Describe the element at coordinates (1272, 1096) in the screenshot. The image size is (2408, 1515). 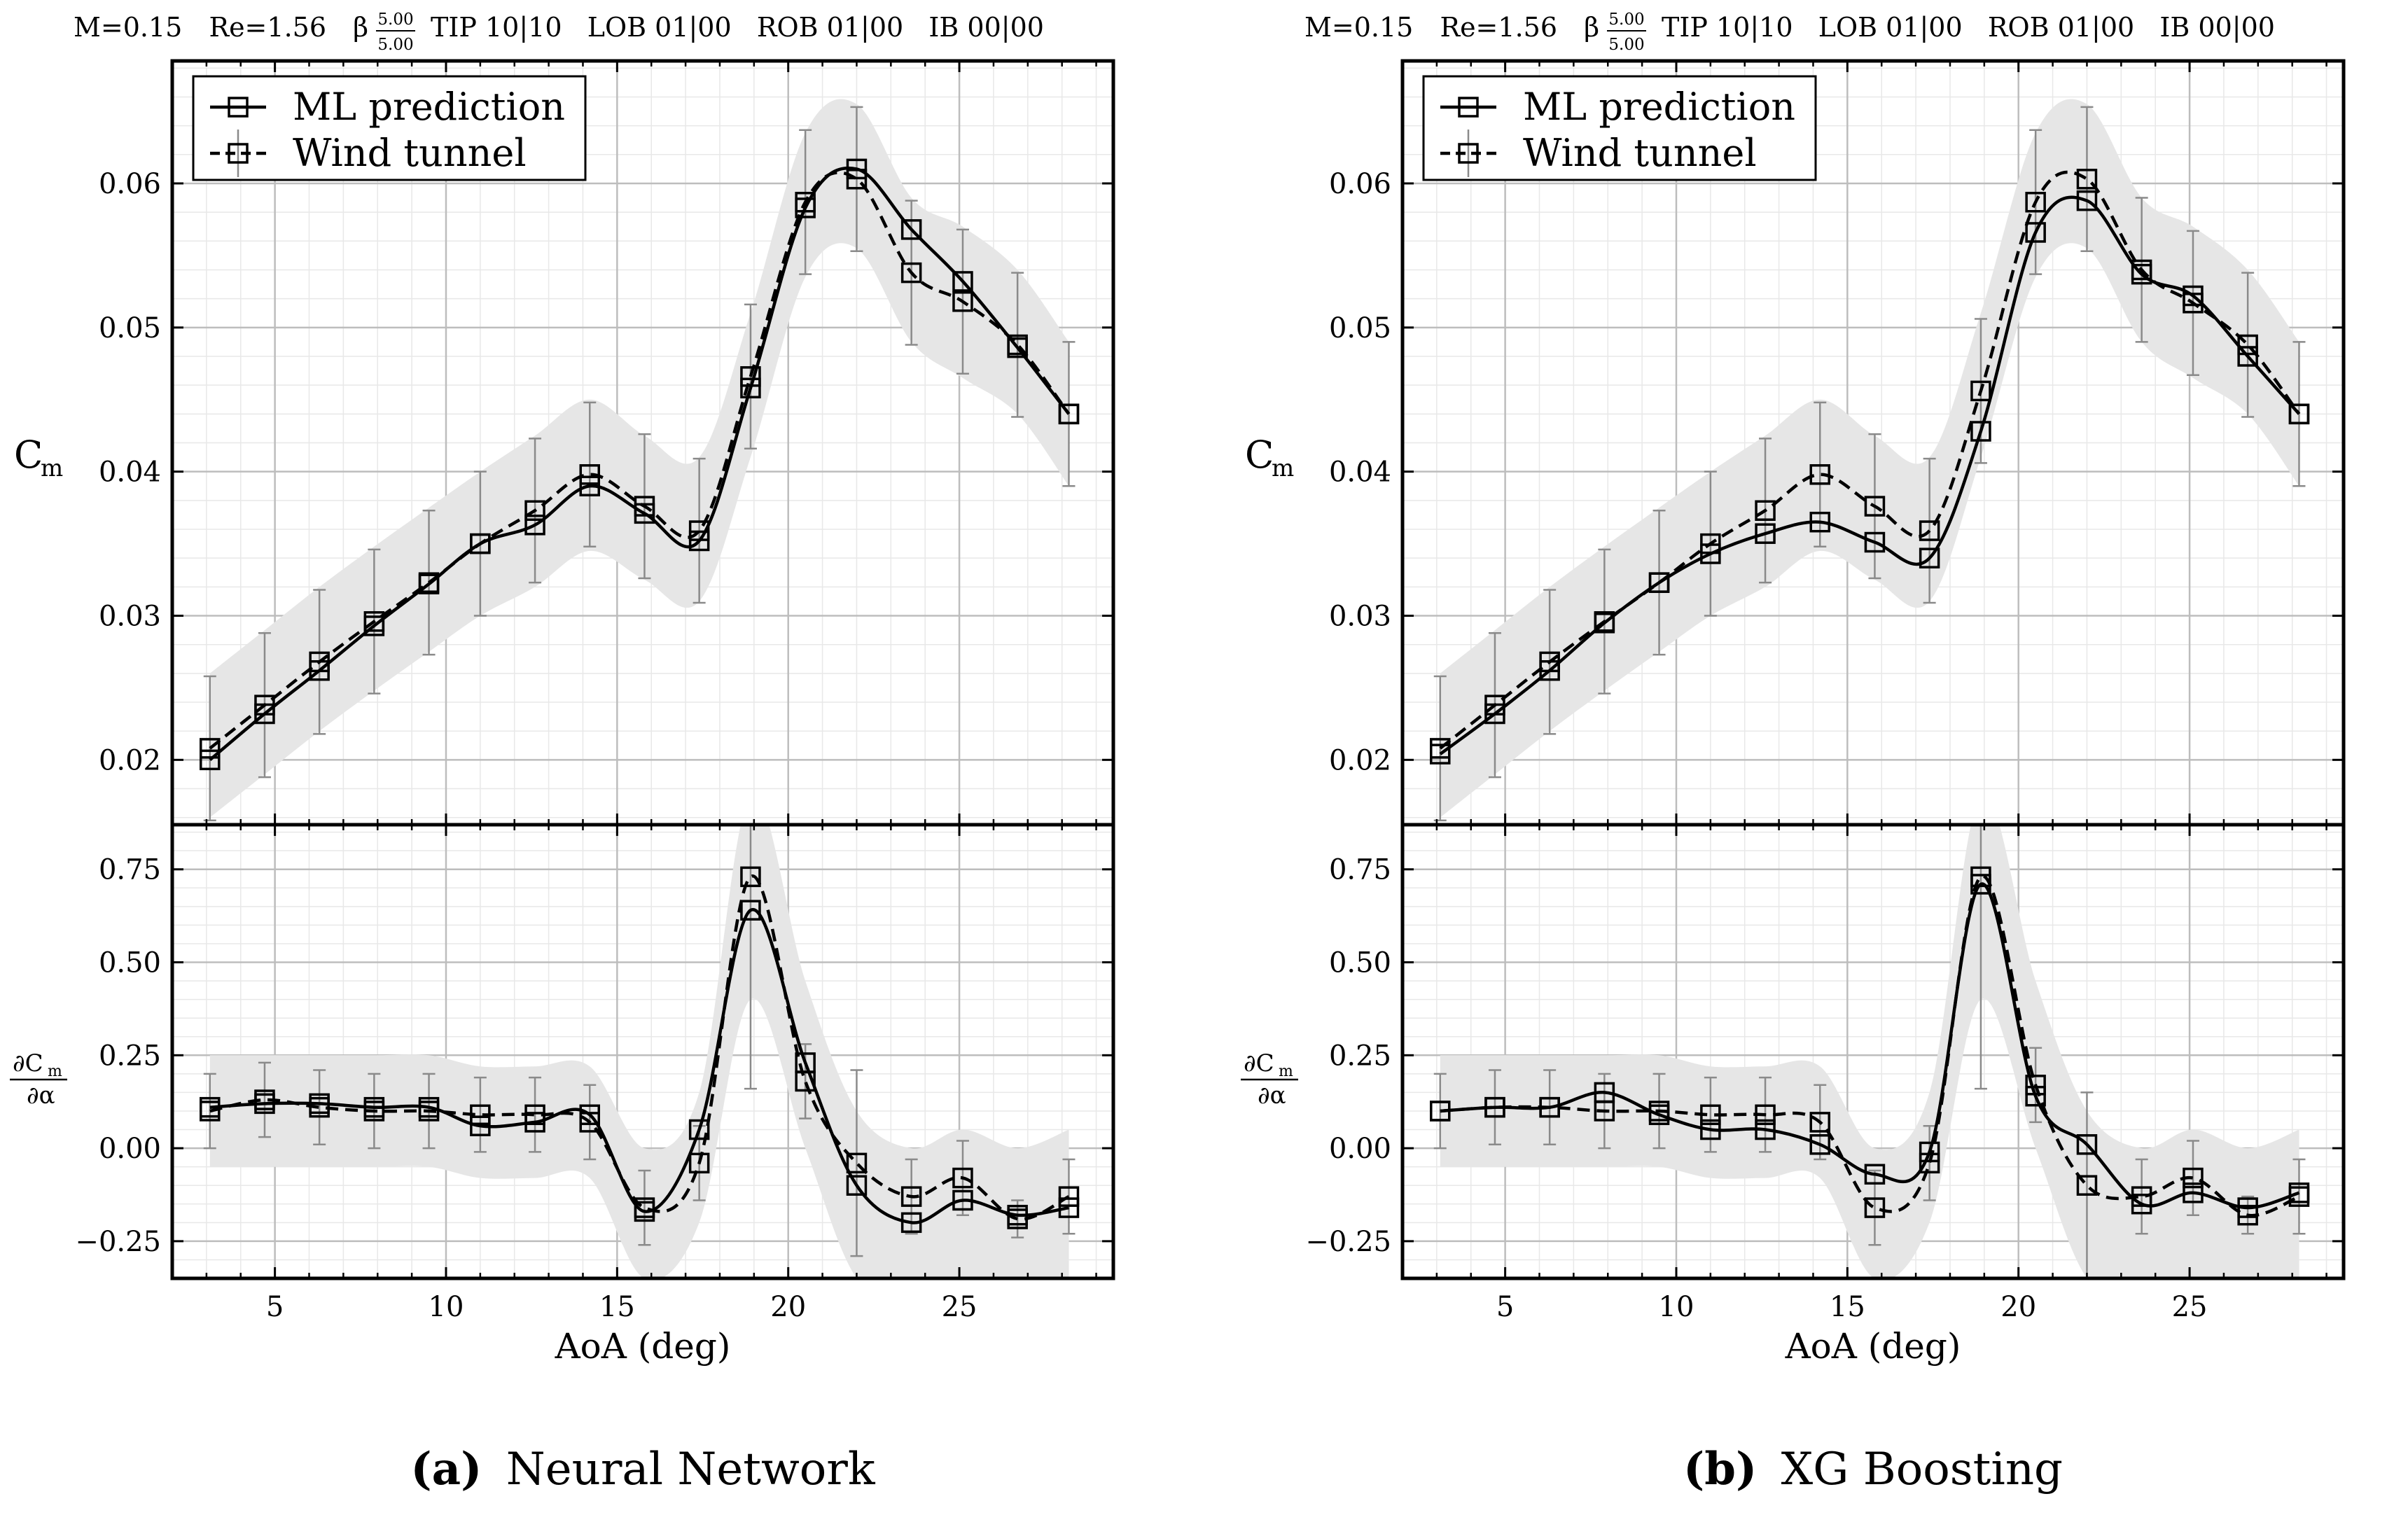
I see `y-axis-label-denominator: ∂α` at that location.